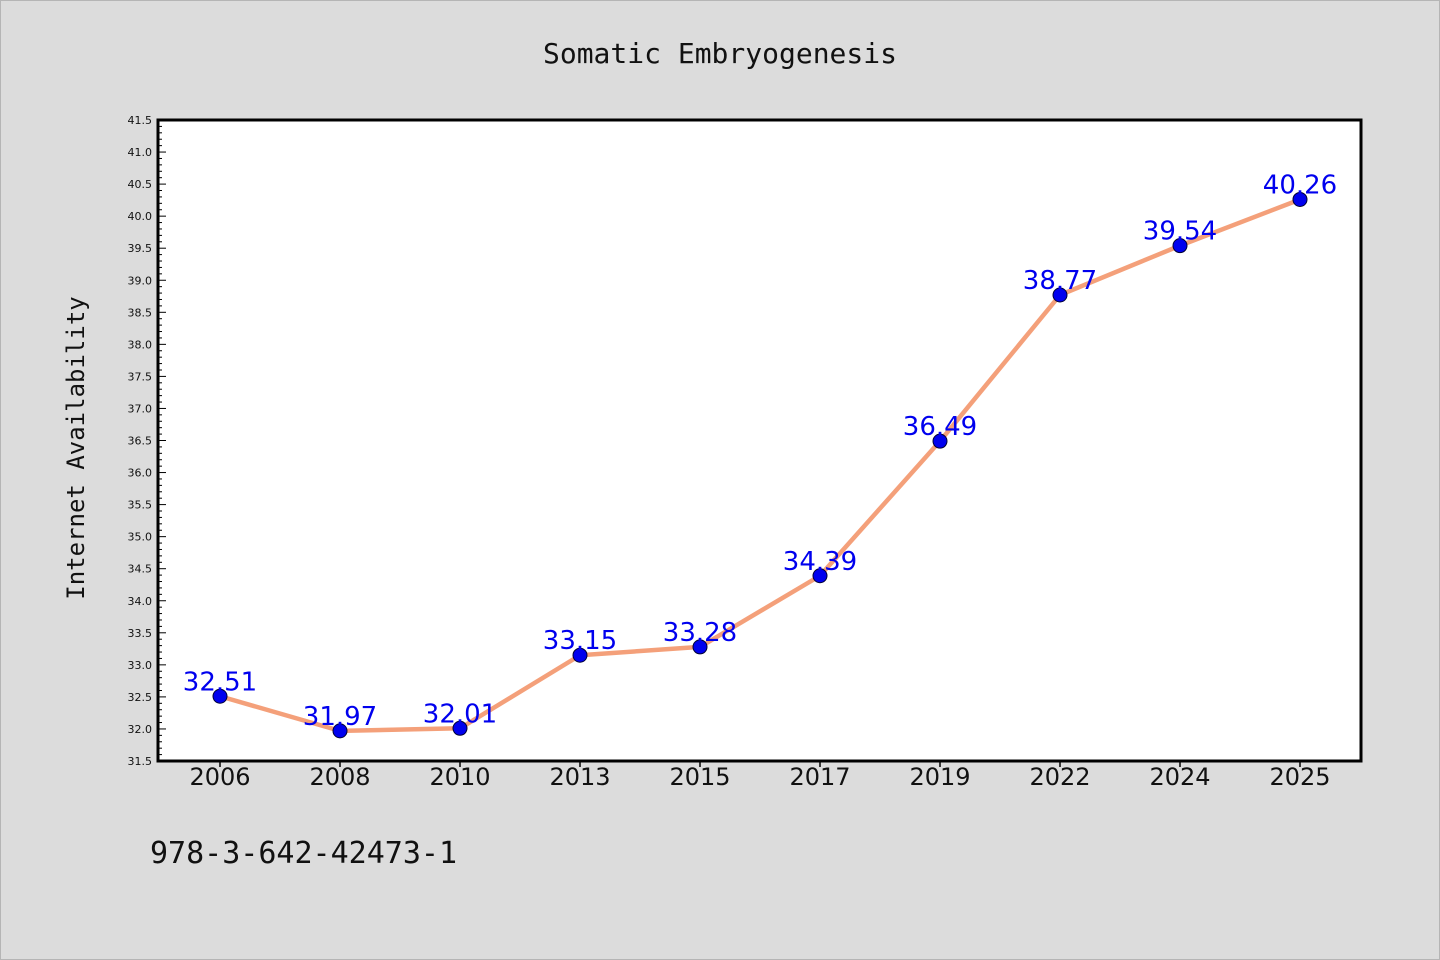  I want to click on x-tick-label: 2025, so click(1299, 777).